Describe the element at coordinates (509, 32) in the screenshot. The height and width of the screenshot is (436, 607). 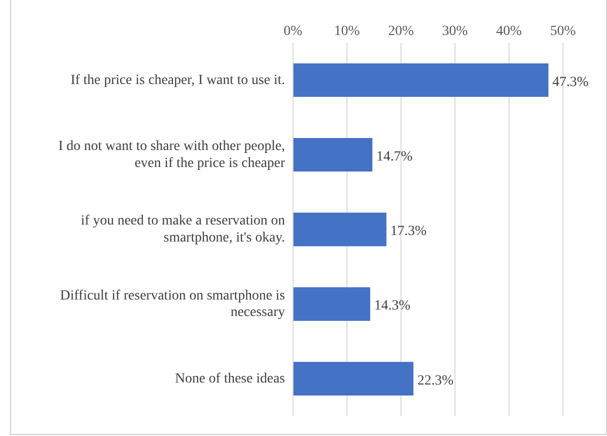
I see `x-tick-label: 40%` at that location.